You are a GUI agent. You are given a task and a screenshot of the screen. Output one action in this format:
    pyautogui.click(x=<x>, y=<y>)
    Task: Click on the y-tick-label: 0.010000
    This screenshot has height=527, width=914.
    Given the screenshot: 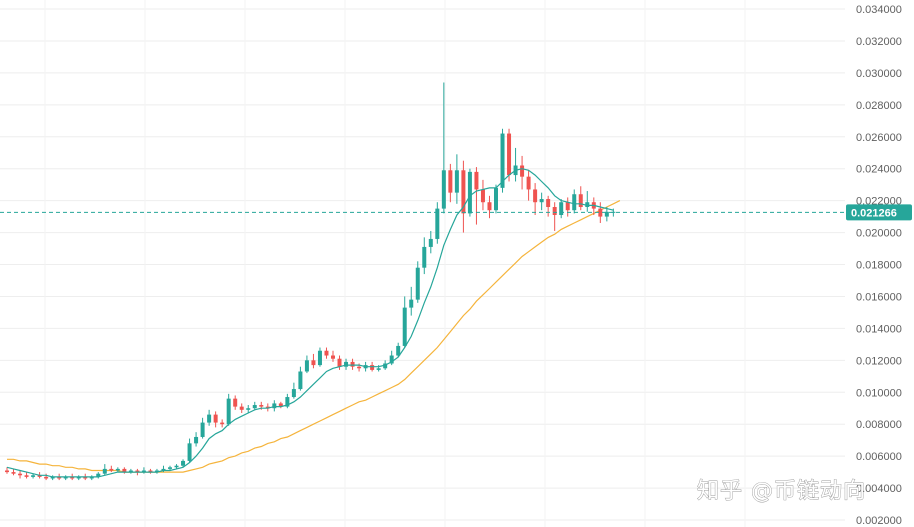 What is the action you would take?
    pyautogui.click(x=879, y=393)
    